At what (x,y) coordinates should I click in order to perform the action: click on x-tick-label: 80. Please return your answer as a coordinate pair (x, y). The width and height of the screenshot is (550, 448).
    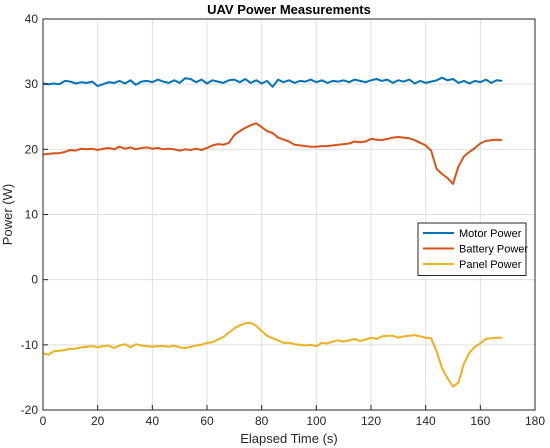
    Looking at the image, I should click on (262, 421).